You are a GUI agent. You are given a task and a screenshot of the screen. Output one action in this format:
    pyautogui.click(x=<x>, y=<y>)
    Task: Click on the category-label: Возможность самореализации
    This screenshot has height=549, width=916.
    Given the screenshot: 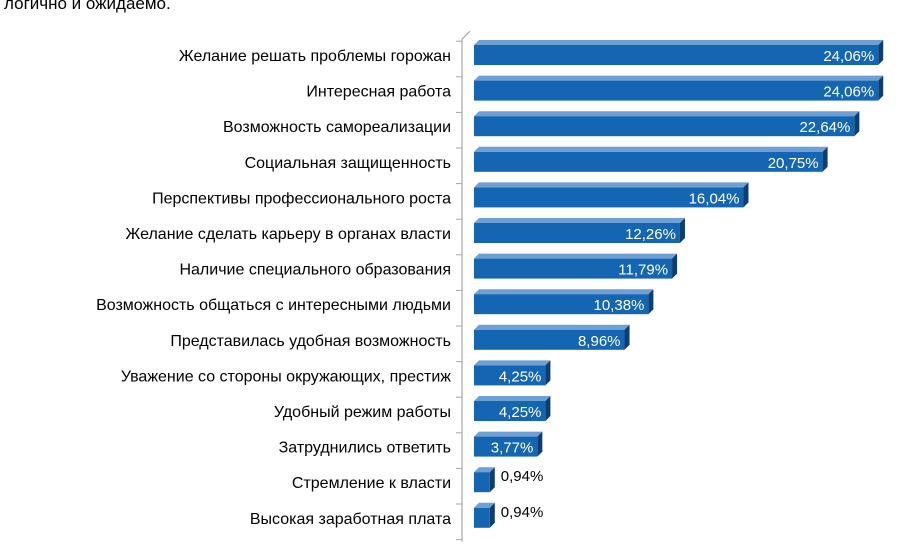 What is the action you would take?
    pyautogui.click(x=337, y=127)
    